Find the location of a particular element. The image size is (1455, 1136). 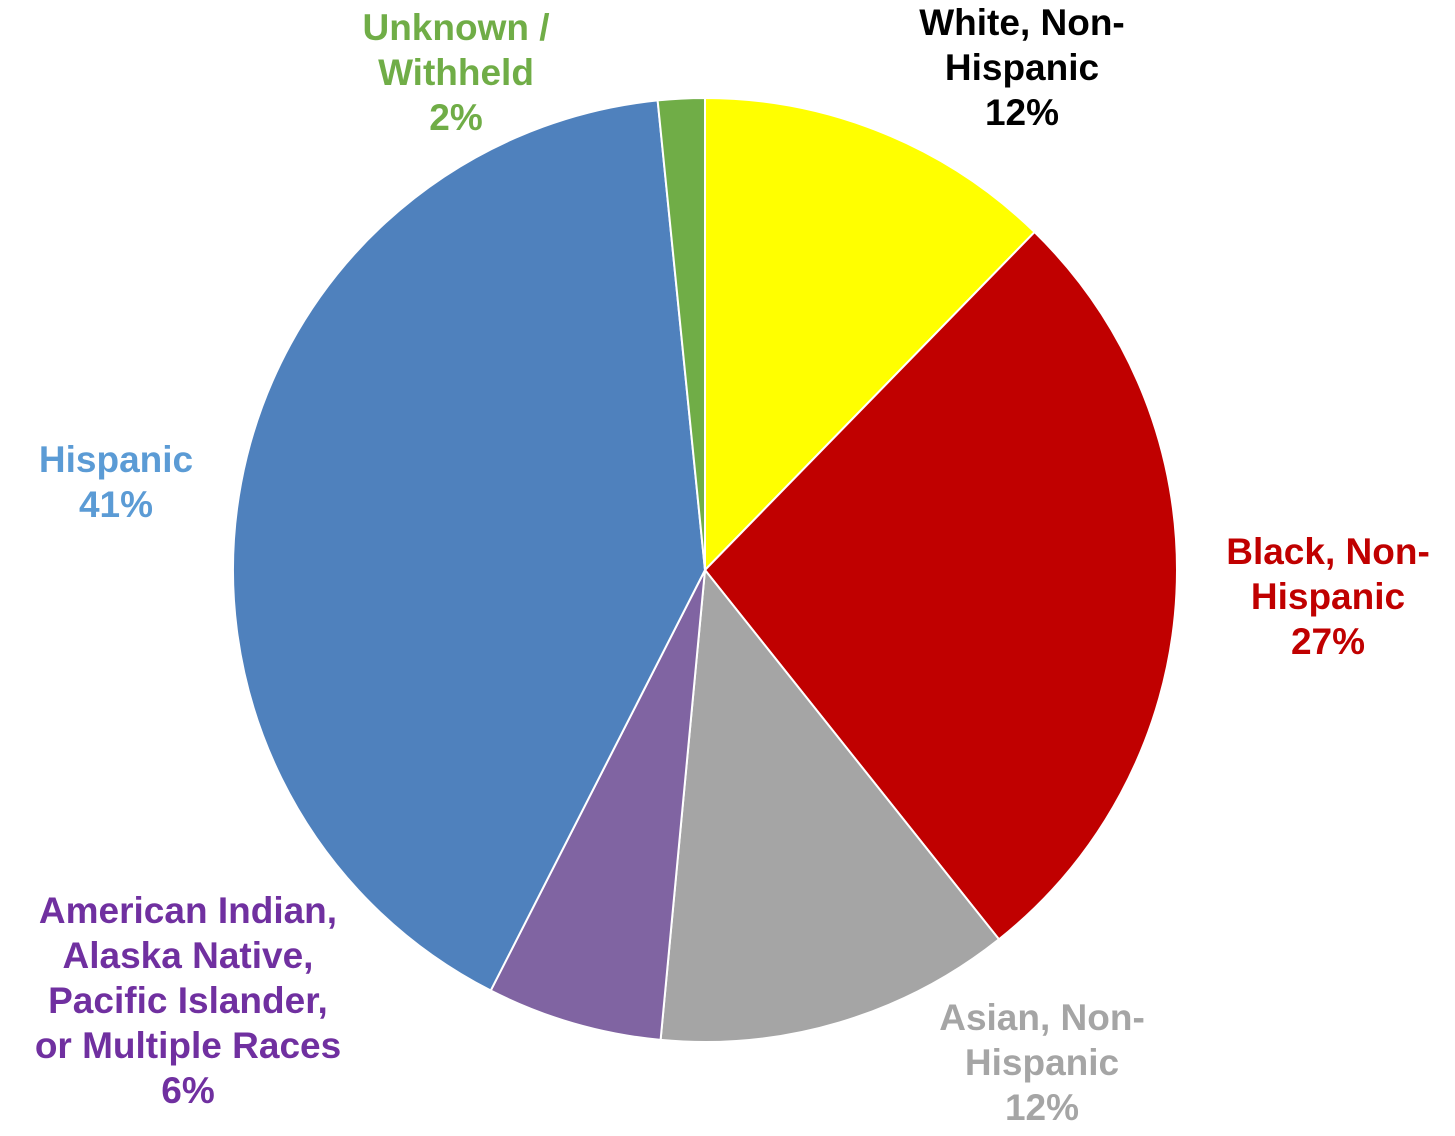

slice-label-multiple-line3: Pacific Islander, is located at coordinates (188, 1000).